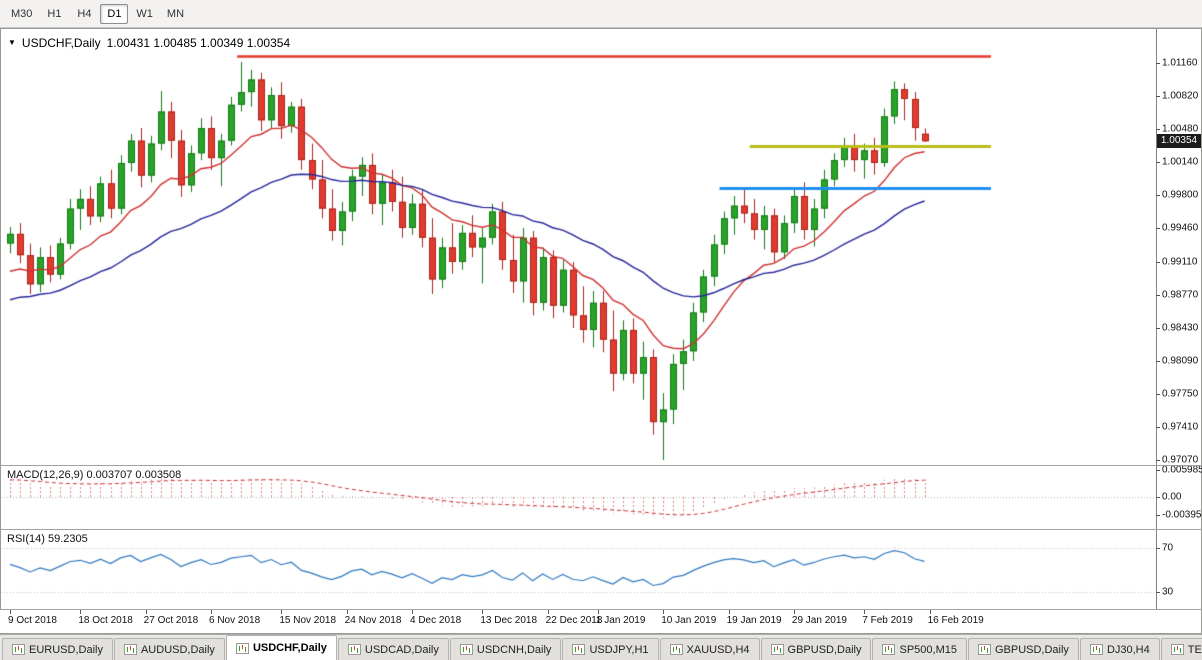 This screenshot has height=660, width=1202. Describe the element at coordinates (114, 13) in the screenshot. I see `timeframe-button-d1: D1` at that location.